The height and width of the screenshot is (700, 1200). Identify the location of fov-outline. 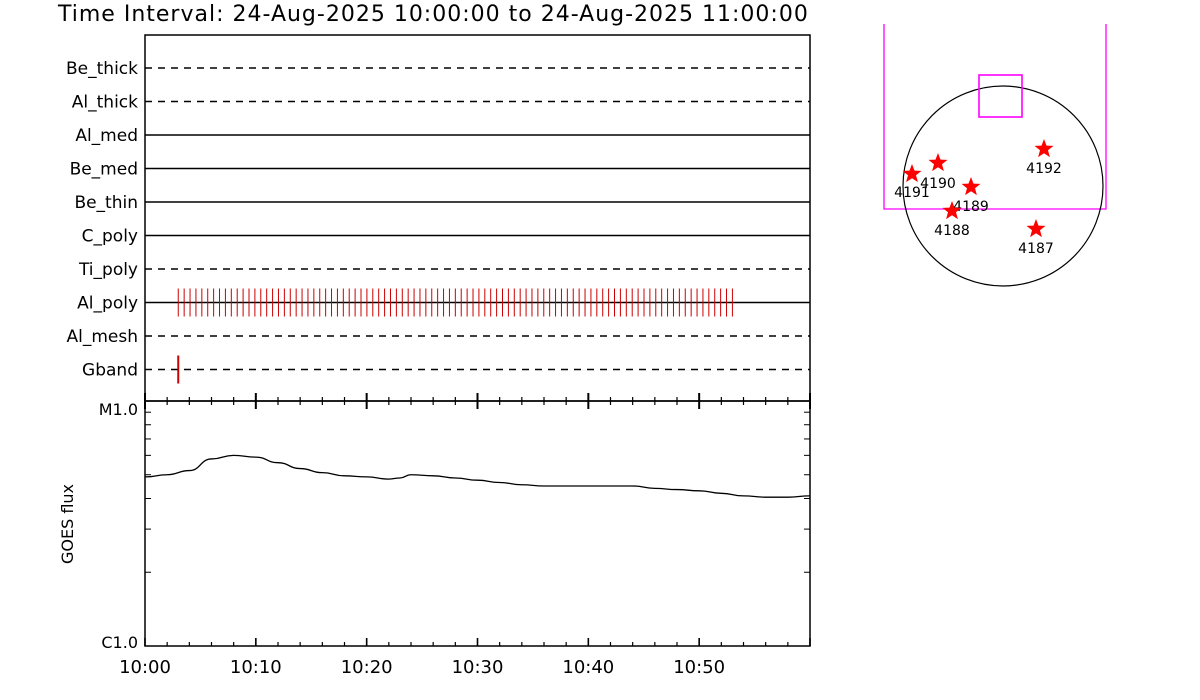
(995, 117).